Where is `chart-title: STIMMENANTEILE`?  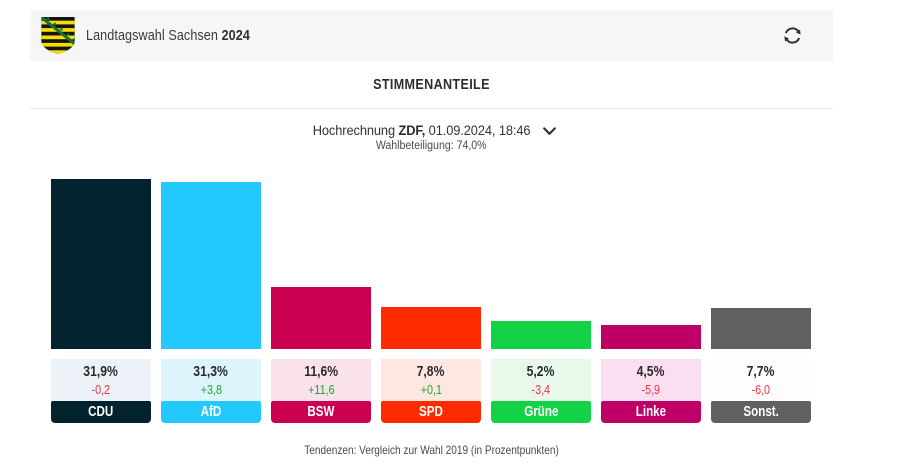 chart-title: STIMMENANTEILE is located at coordinates (431, 84).